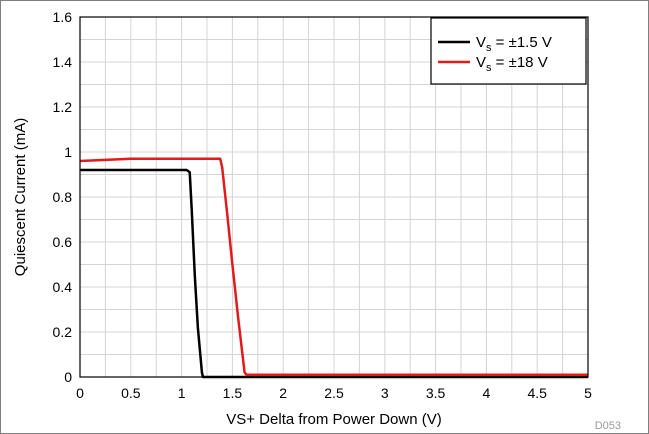 The width and height of the screenshot is (649, 434). Describe the element at coordinates (63, 287) in the screenshot. I see `y-tick-label: 0.4` at that location.